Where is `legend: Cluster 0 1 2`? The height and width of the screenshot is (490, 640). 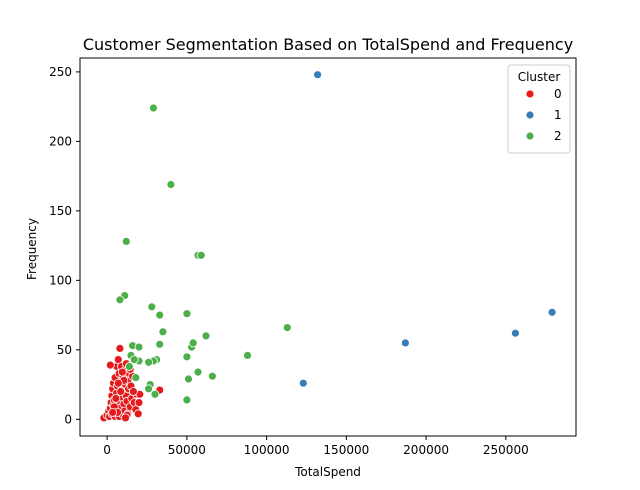
legend: Cluster 0 1 2 is located at coordinates (539, 109).